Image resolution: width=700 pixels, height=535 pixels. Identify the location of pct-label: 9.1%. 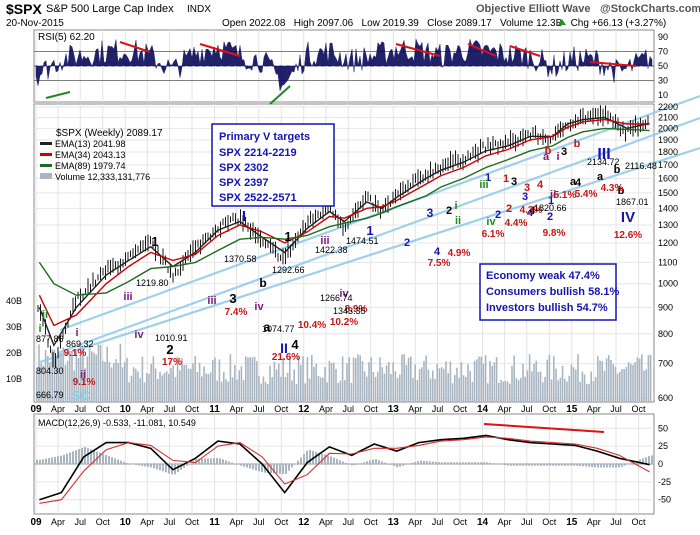
(75, 353).